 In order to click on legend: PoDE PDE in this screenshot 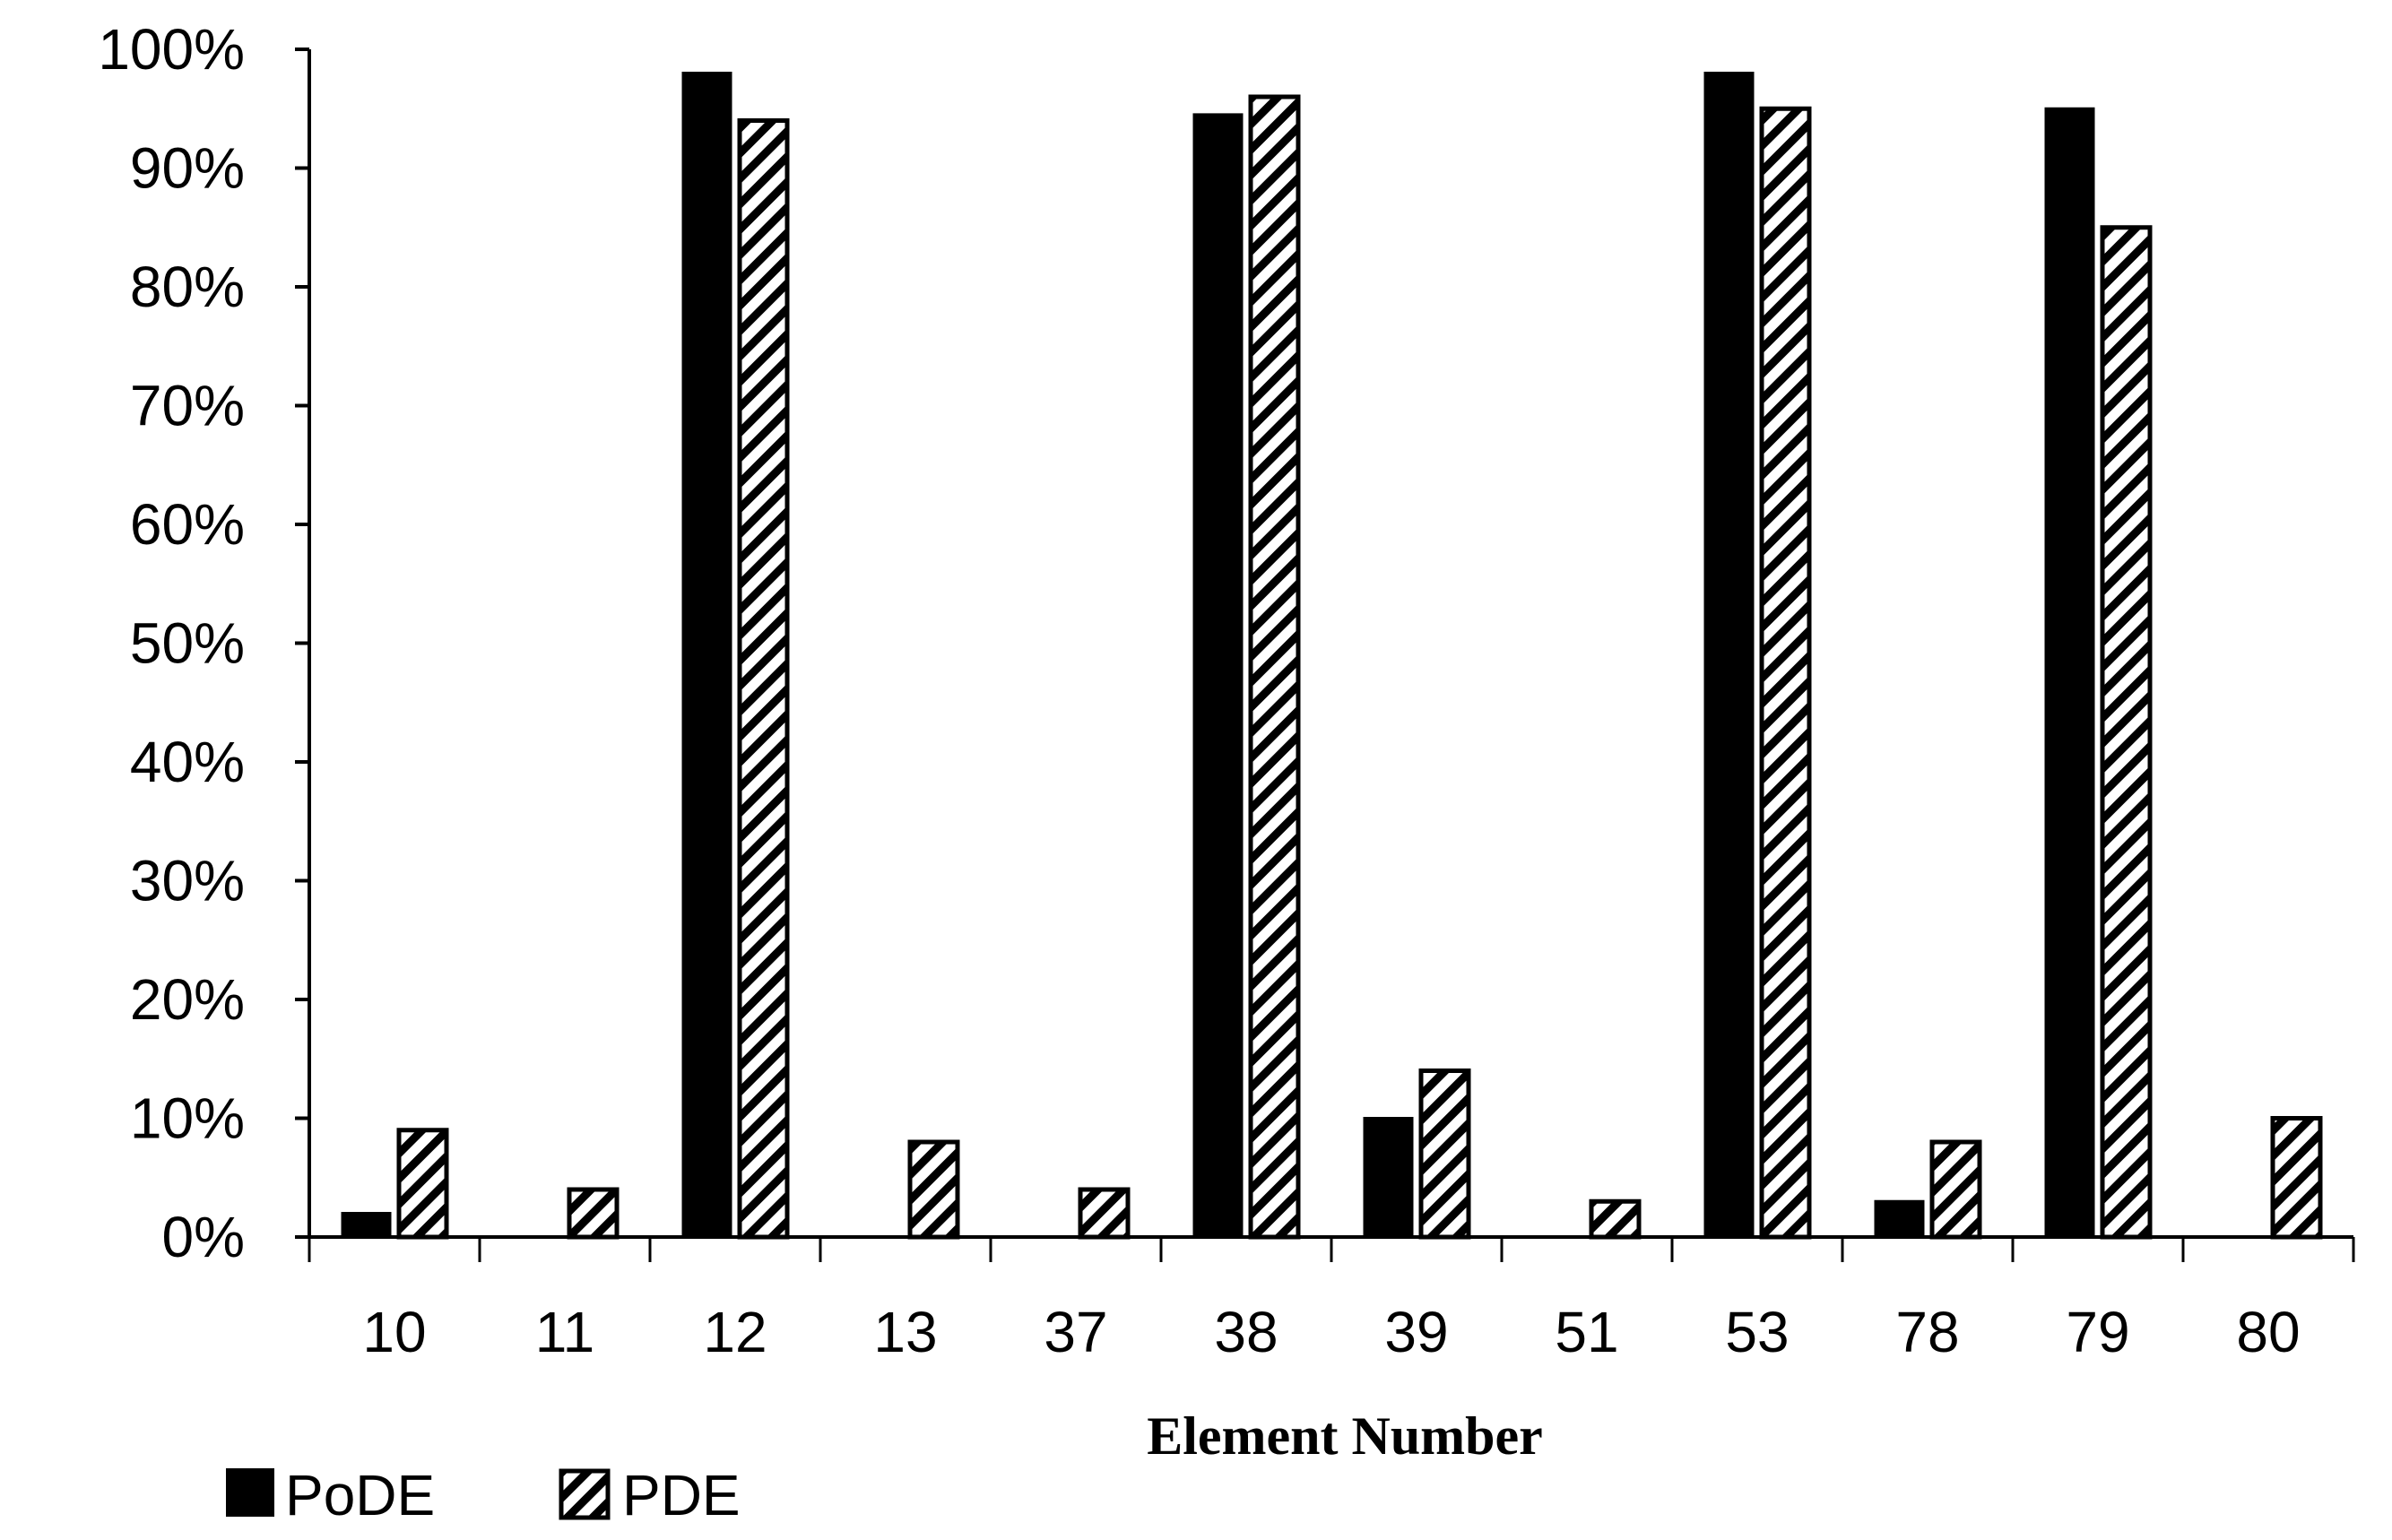, I will do `click(483, 1495)`.